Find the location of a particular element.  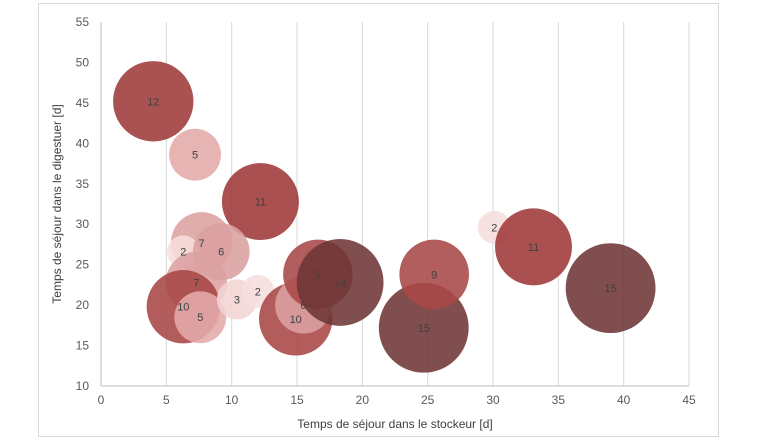

y-tick-label: 50 is located at coordinates (83, 62).